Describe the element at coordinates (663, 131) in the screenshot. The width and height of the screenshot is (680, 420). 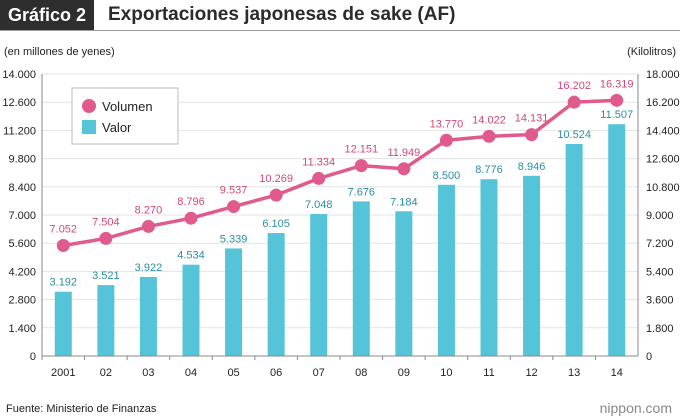
I see `right-tick-label: 14.400` at that location.